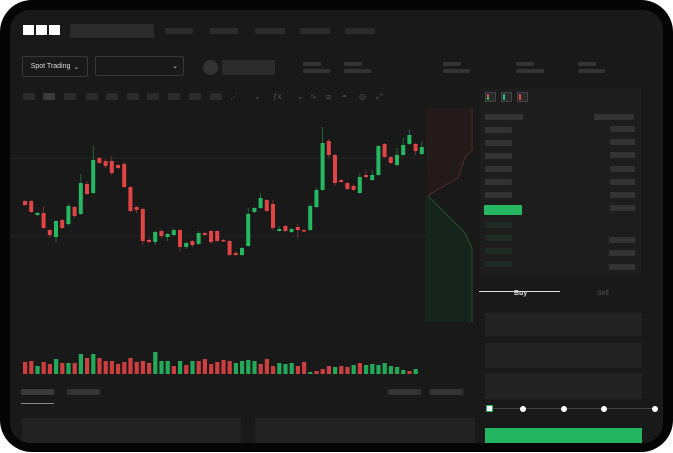 The image size is (673, 453). Describe the element at coordinates (329, 96) in the screenshot. I see `ruler-icon: ⧄` at that location.